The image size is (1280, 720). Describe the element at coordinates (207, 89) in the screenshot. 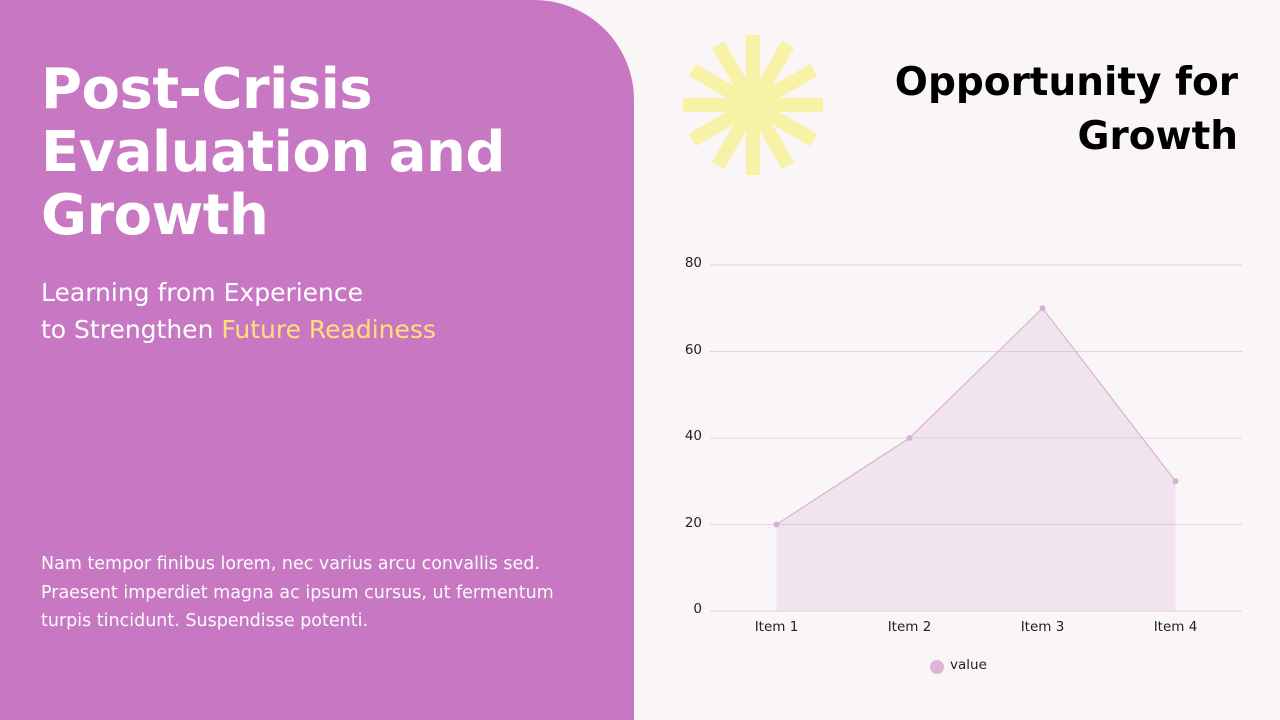

I see `main-title-line-1: Post-Crisis` at that location.